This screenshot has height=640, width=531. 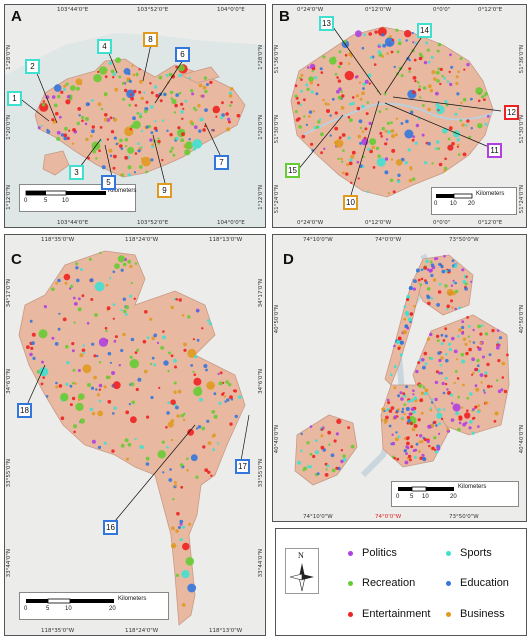 What do you see at coordinates (73, 10) in the screenshot?
I see `tick-top-a-0: 103°44'0"E` at bounding box center [73, 10].